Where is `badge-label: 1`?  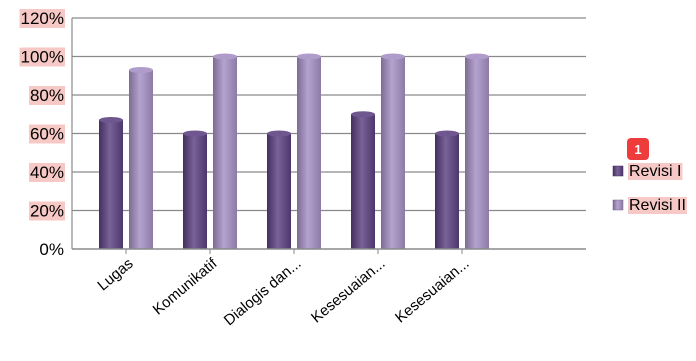
badge-label: 1 is located at coordinates (637, 149).